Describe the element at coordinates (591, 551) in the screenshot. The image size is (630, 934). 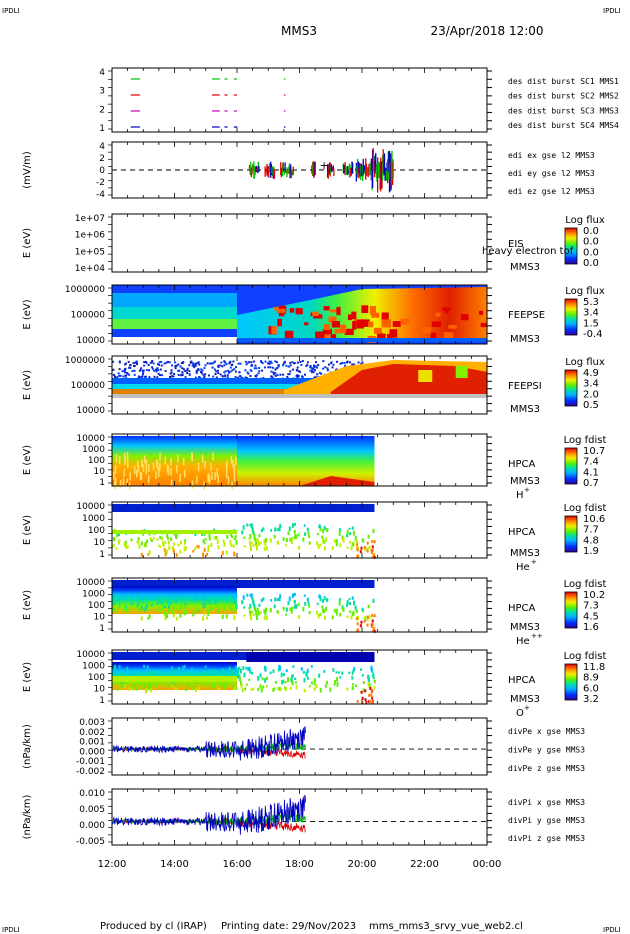
I see `colorbar-tick-label: 1.9` at that location.